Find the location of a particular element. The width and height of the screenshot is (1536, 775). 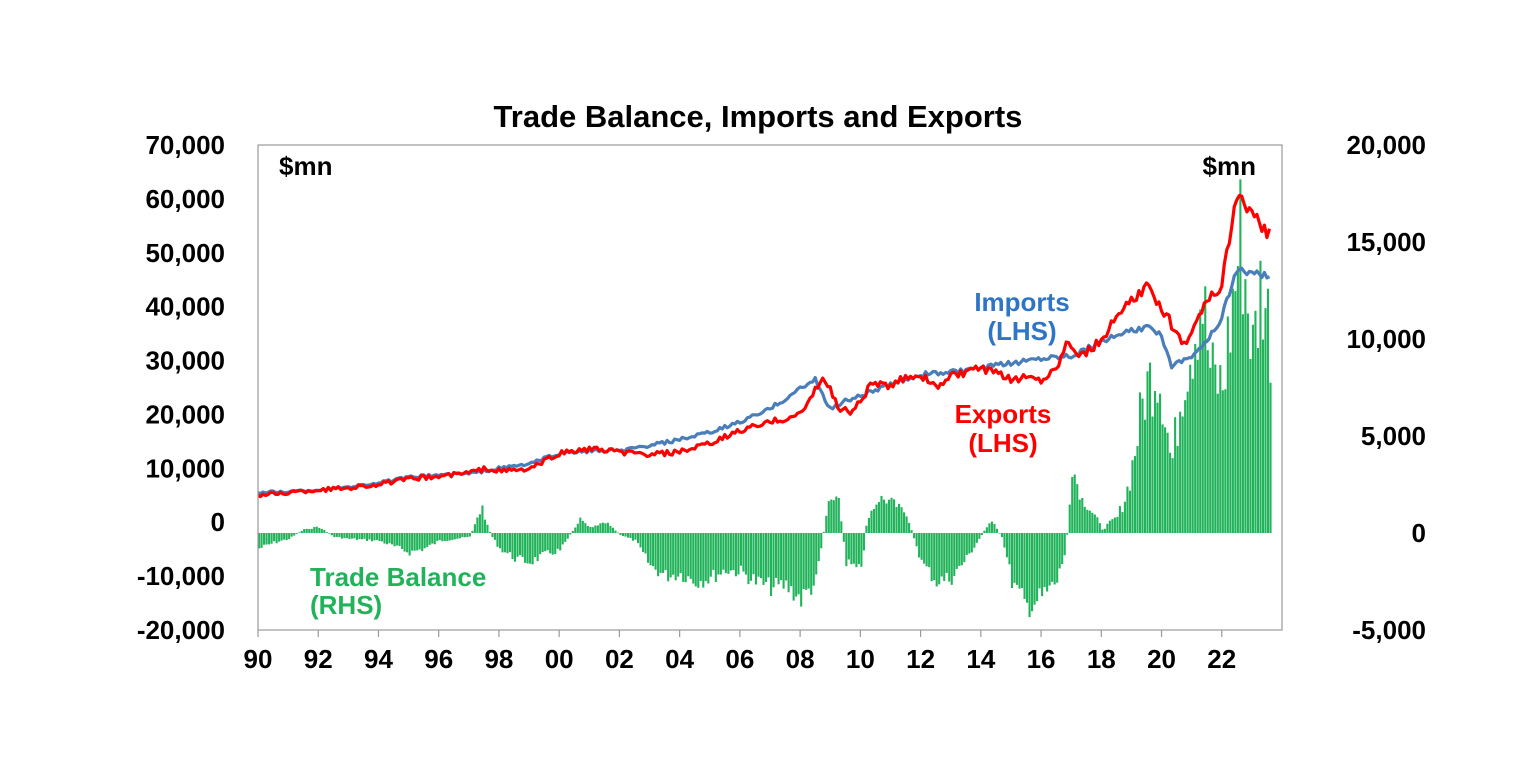

imports-label-axis: (LHS) is located at coordinates (1021, 331).